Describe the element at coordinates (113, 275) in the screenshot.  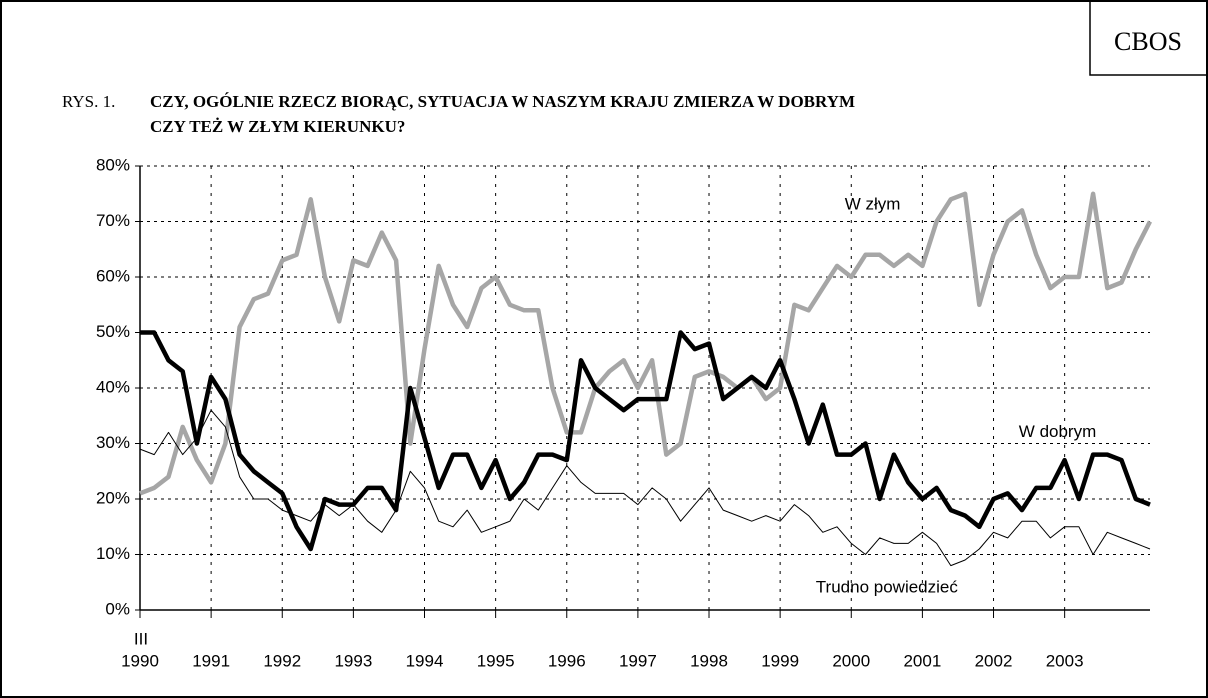
I see `y-tick-label: 60%` at that location.